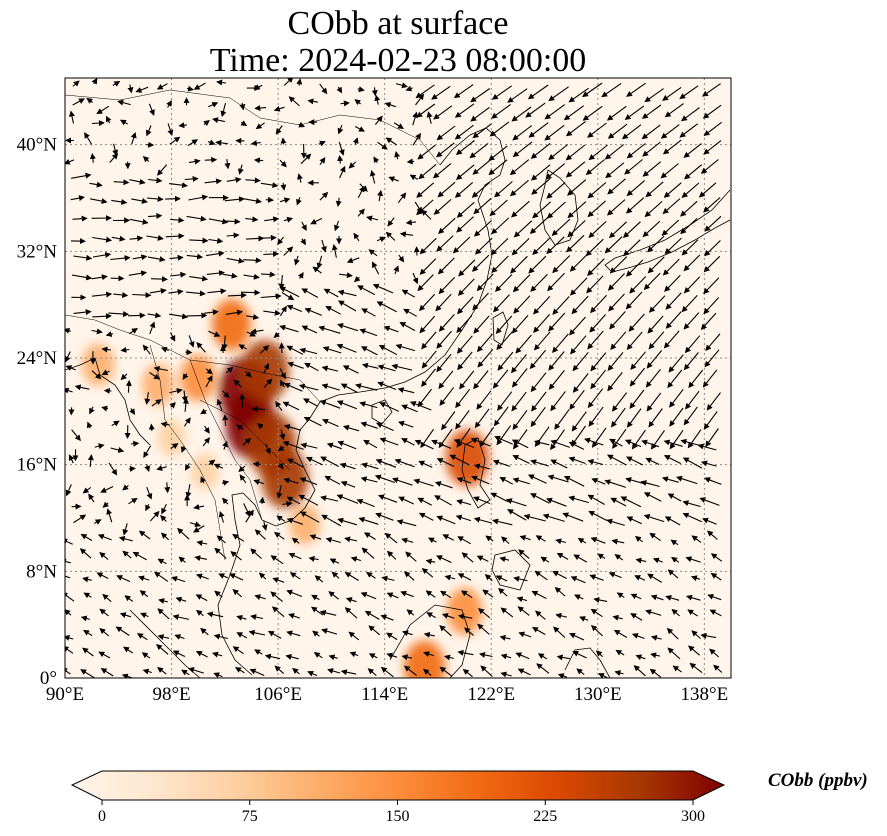 This screenshot has height=836, width=887. Describe the element at coordinates (98, 364) in the screenshot. I see `concentration-hotspot` at that location.